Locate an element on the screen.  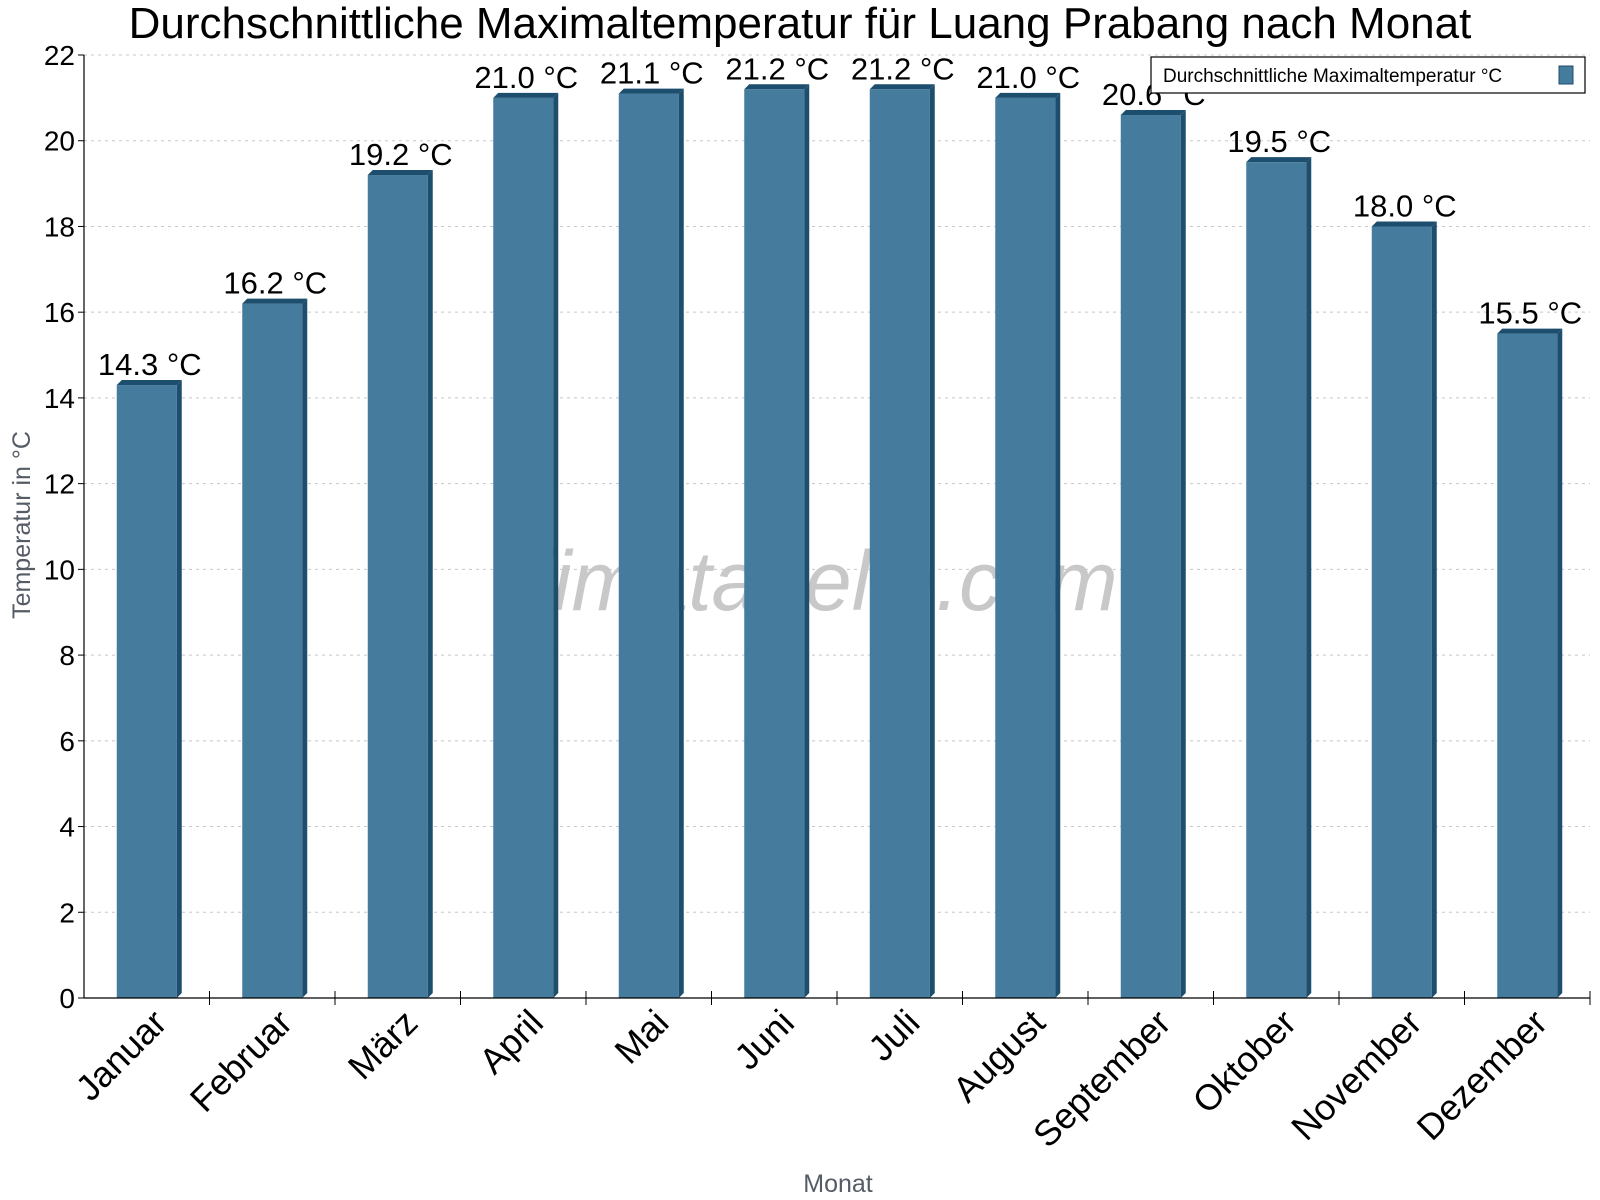
y-tick-label: 10 is located at coordinates (59, 569).